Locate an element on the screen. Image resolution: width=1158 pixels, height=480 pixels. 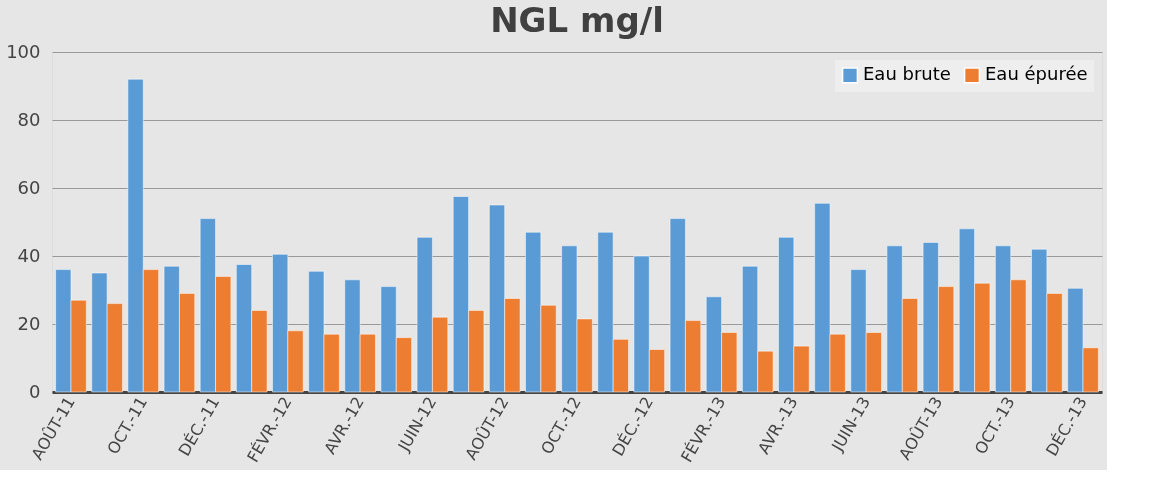
chart-title: NGL mg/l is located at coordinates (577, 20).